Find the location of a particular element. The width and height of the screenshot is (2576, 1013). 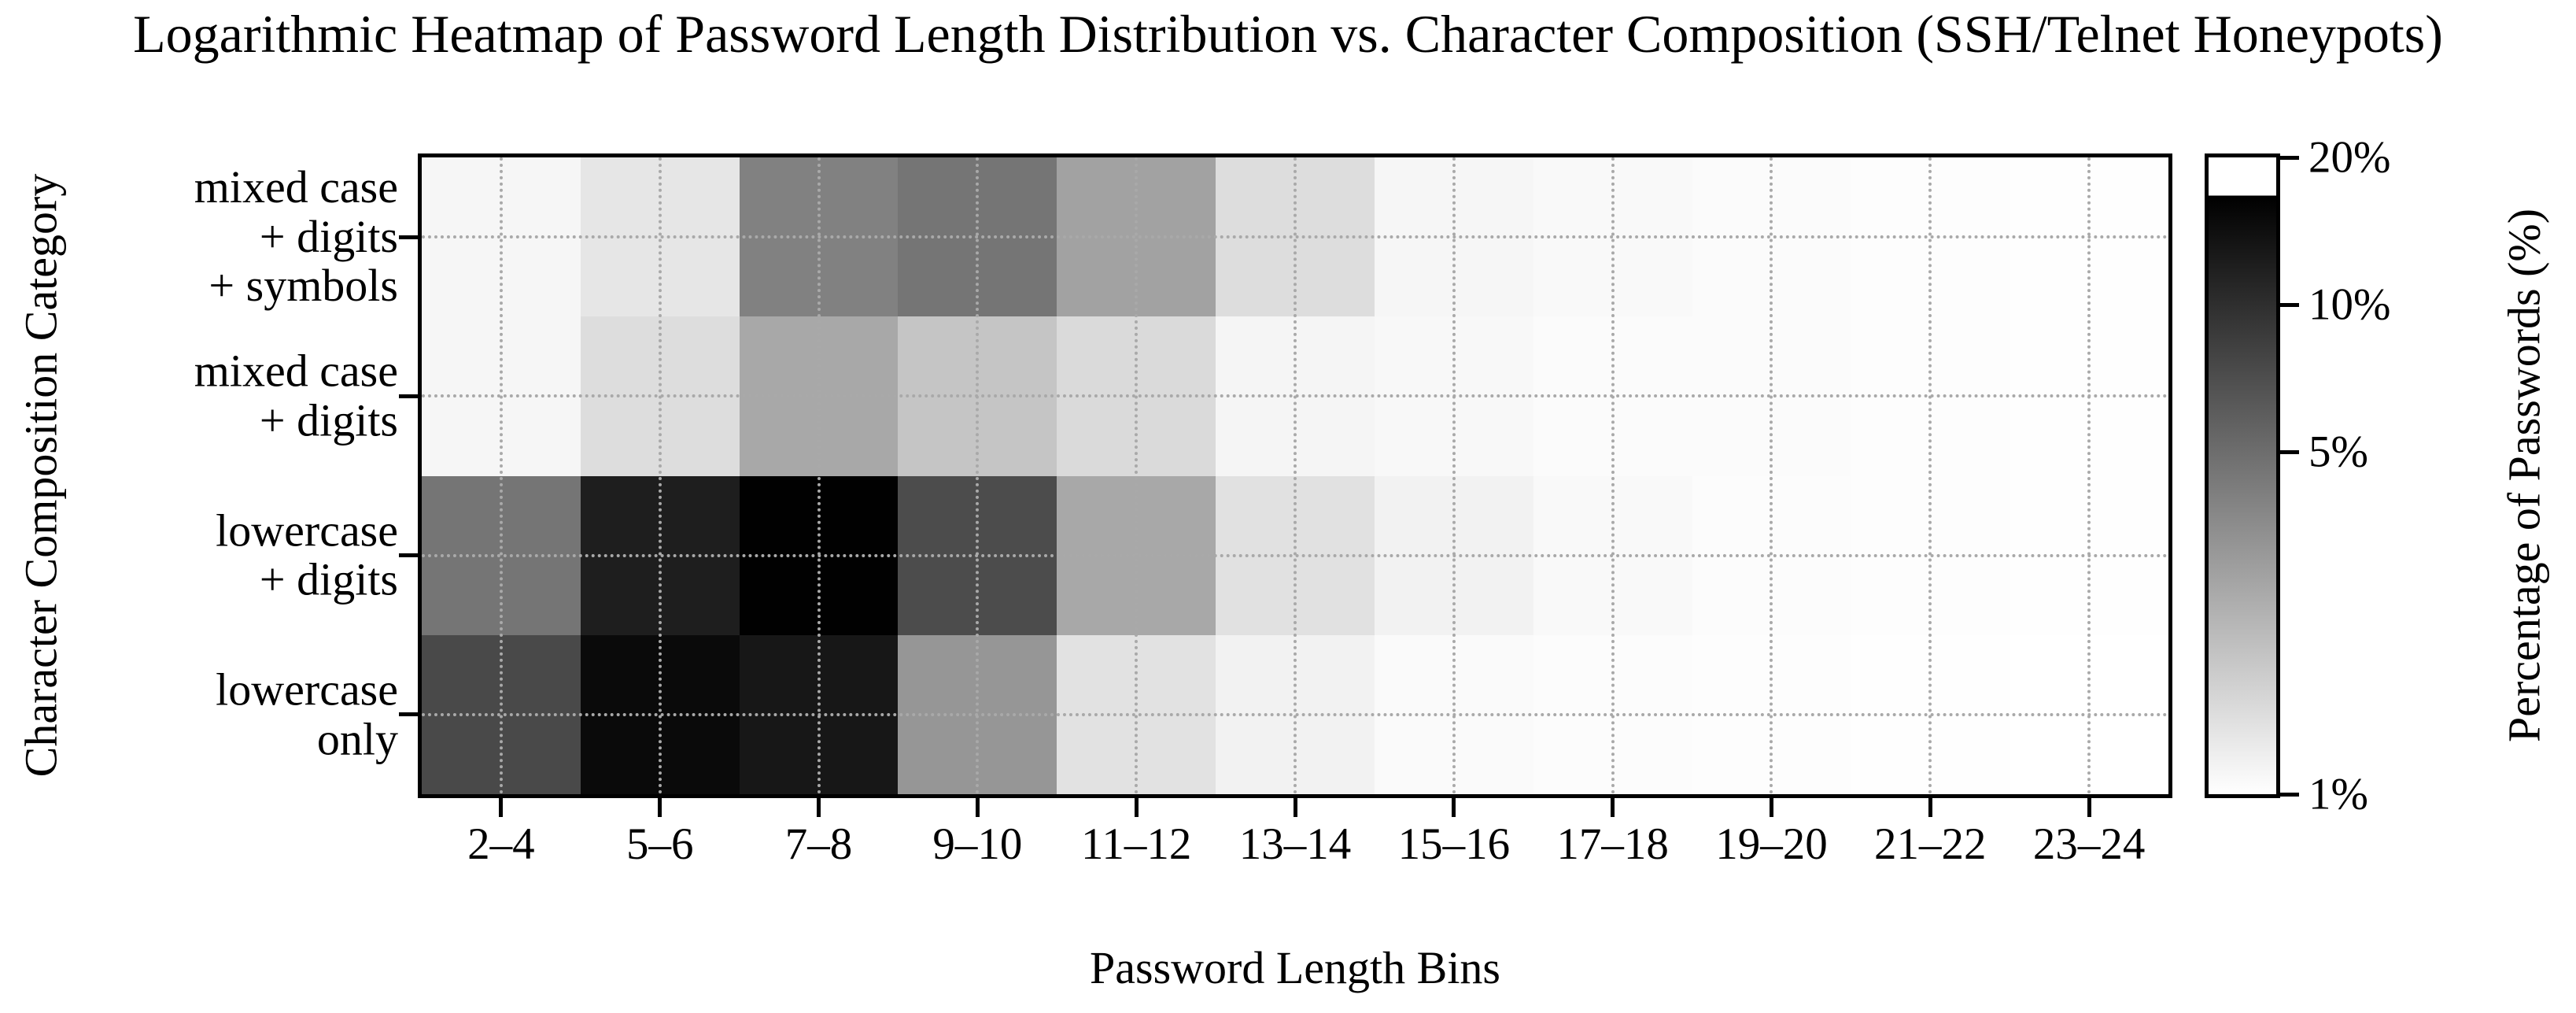

x-tick-label: 21–22 is located at coordinates (1930, 844).